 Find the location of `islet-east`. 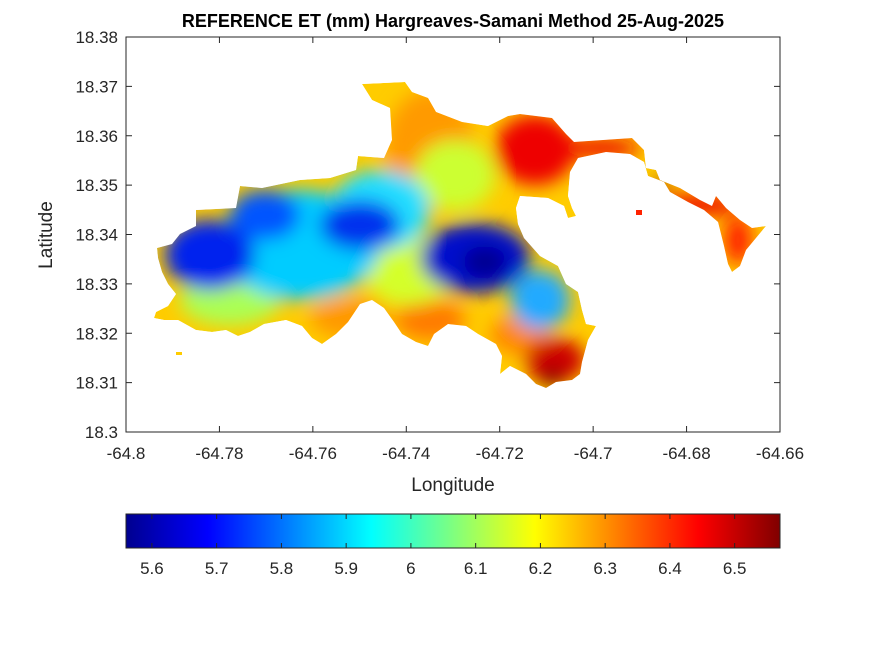

islet-east is located at coordinates (639, 212).